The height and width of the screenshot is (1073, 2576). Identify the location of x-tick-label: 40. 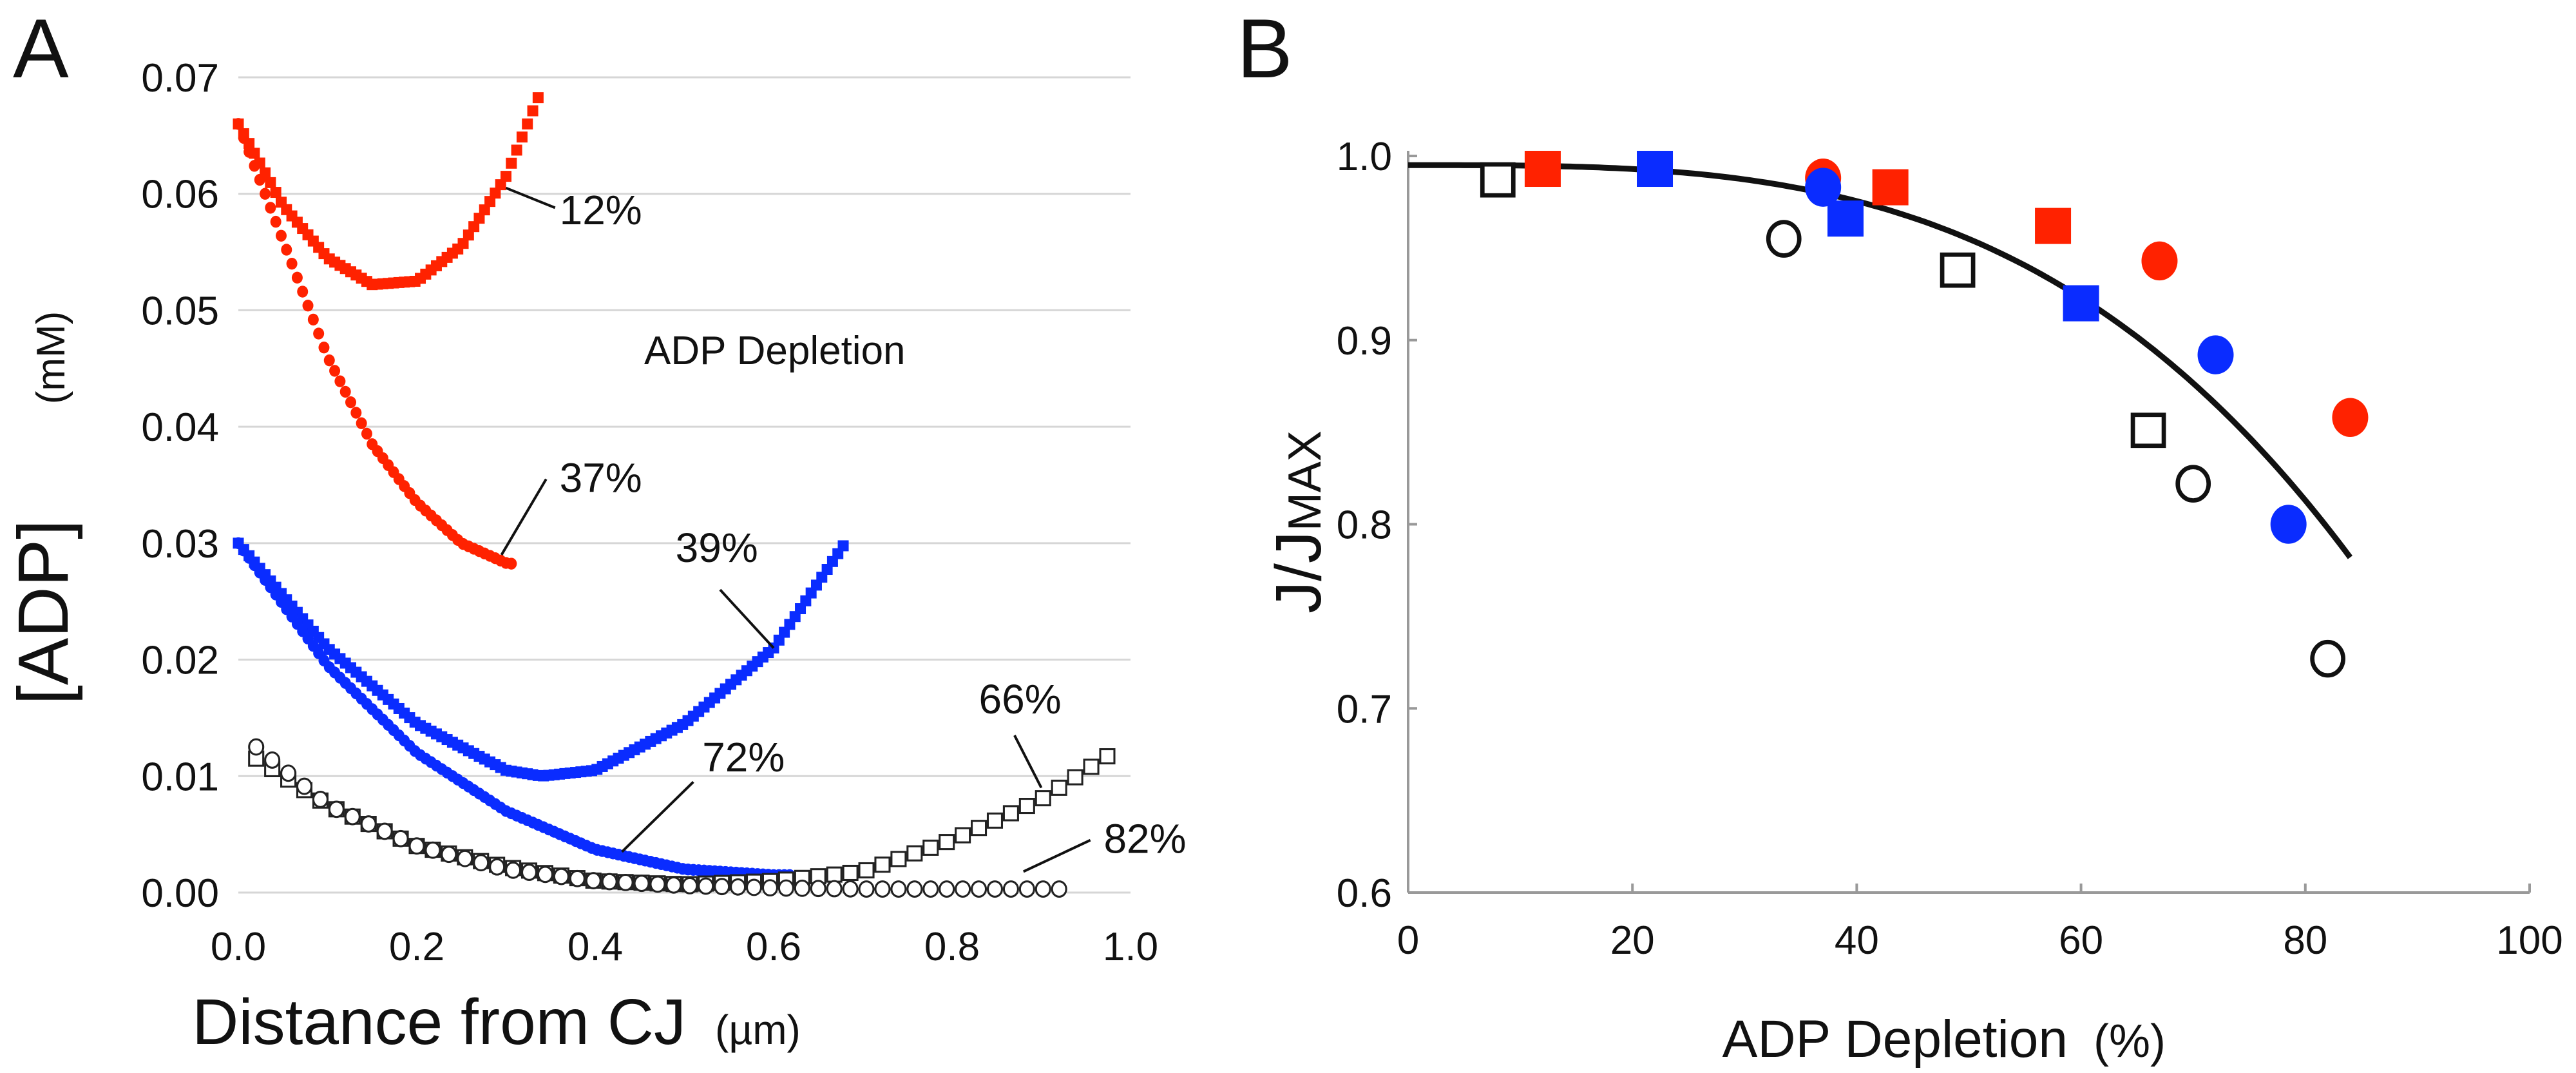
(1857, 940).